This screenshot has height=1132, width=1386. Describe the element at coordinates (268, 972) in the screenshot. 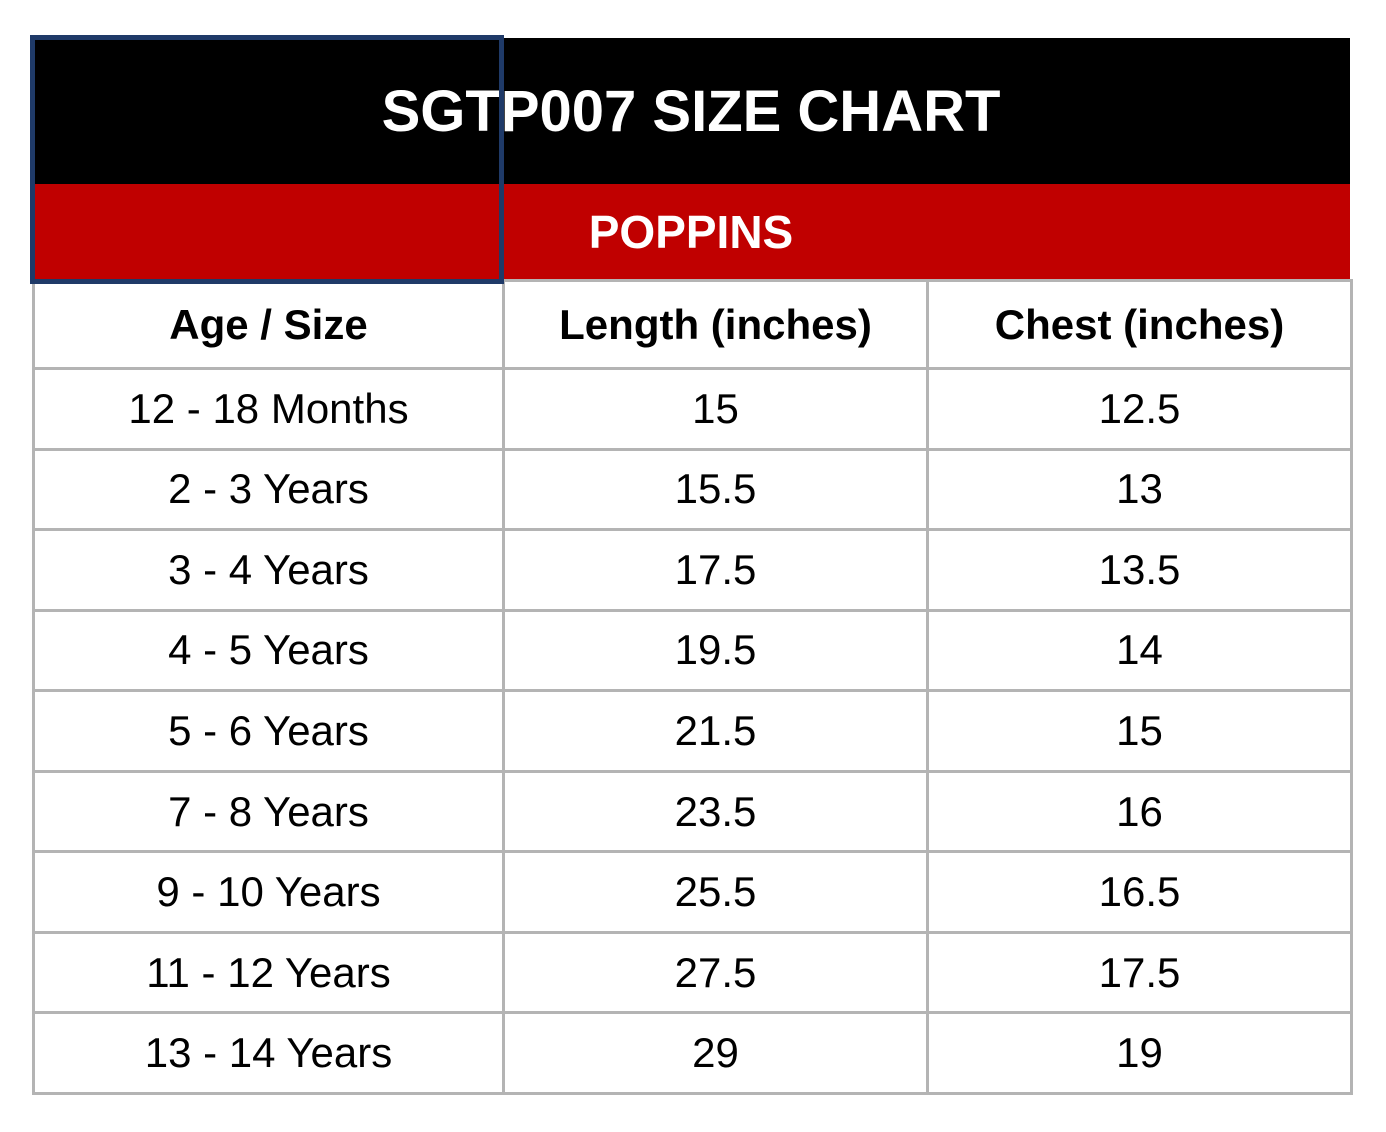

I see `table-cell: 11 - 12 Years` at that location.